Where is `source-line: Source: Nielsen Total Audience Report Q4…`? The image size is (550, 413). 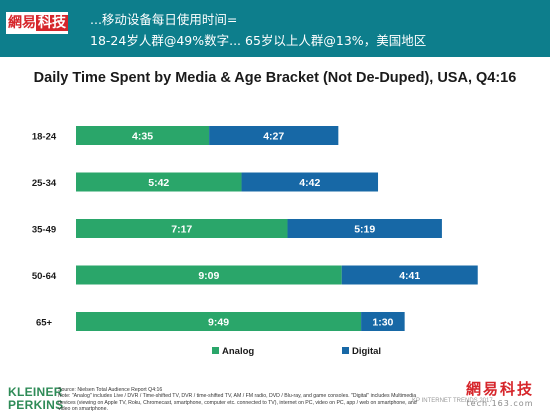
source-line: Source: Nielsen Total Audience Report Q4… is located at coordinates (110, 390).